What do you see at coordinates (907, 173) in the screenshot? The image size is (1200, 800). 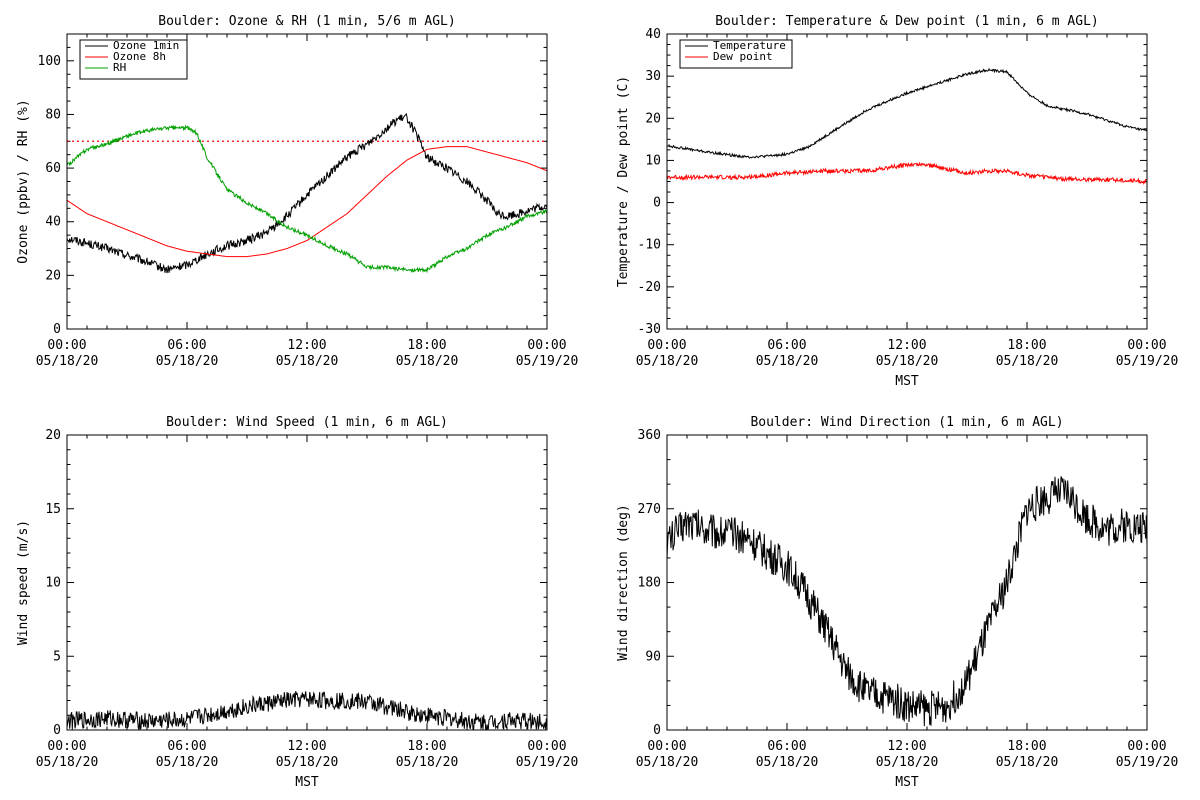 I see `series-line-dew-point` at bounding box center [907, 173].